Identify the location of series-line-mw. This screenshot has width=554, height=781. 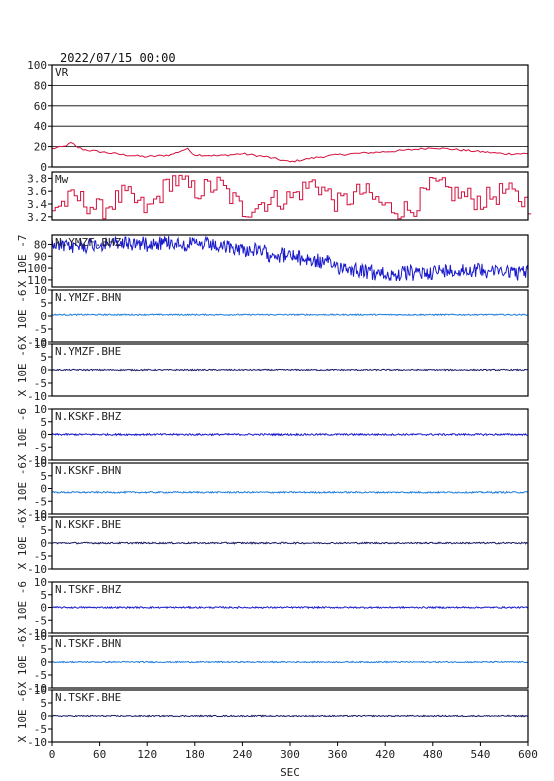
(292, 197).